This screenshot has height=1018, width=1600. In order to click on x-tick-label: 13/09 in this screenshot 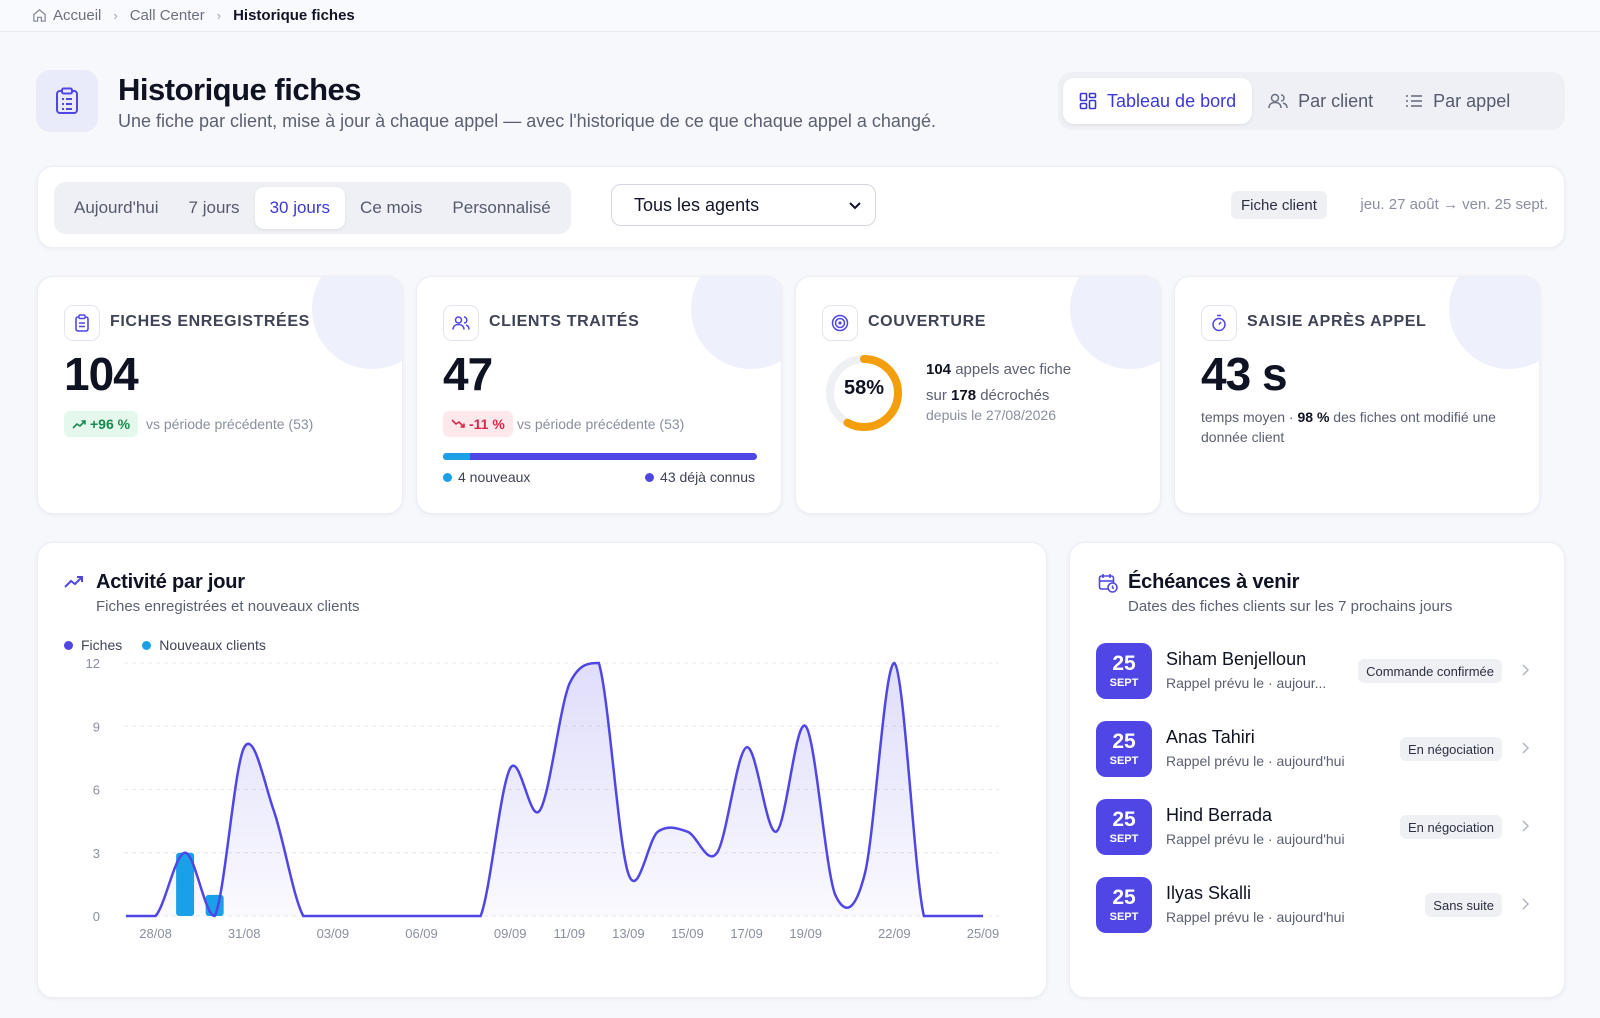, I will do `click(628, 933)`.